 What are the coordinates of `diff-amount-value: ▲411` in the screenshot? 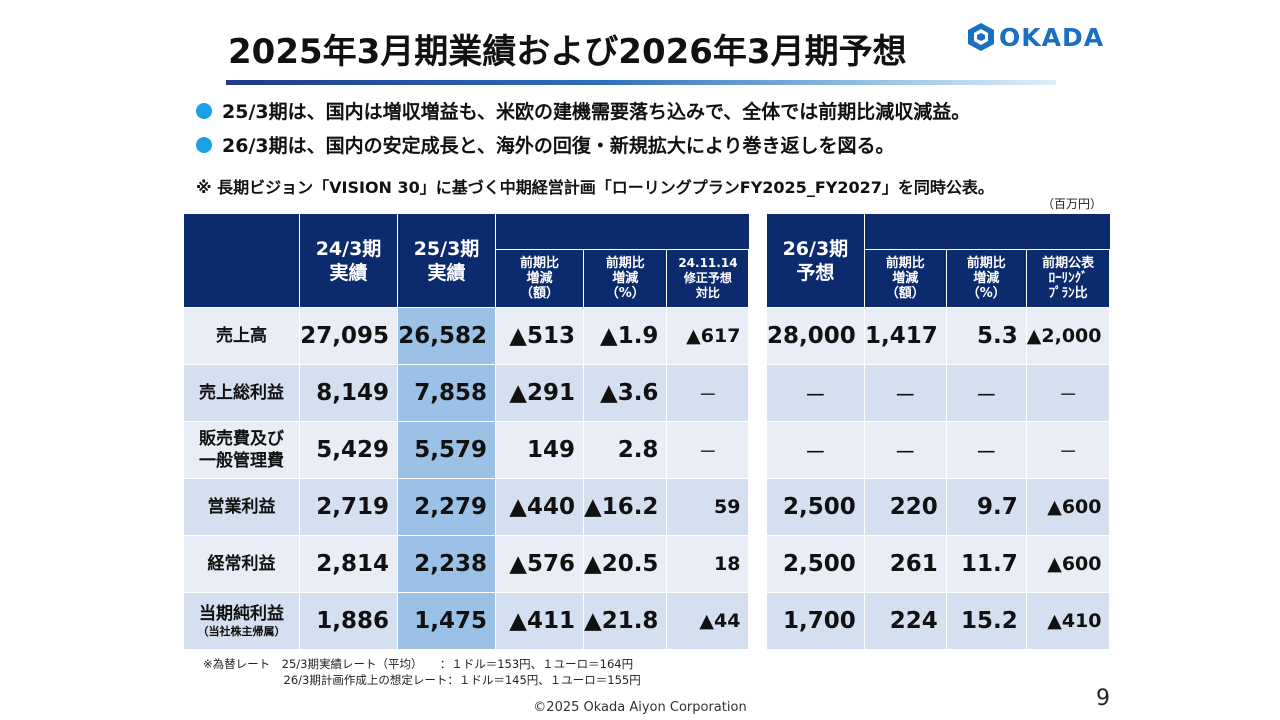 It's located at (540, 621).